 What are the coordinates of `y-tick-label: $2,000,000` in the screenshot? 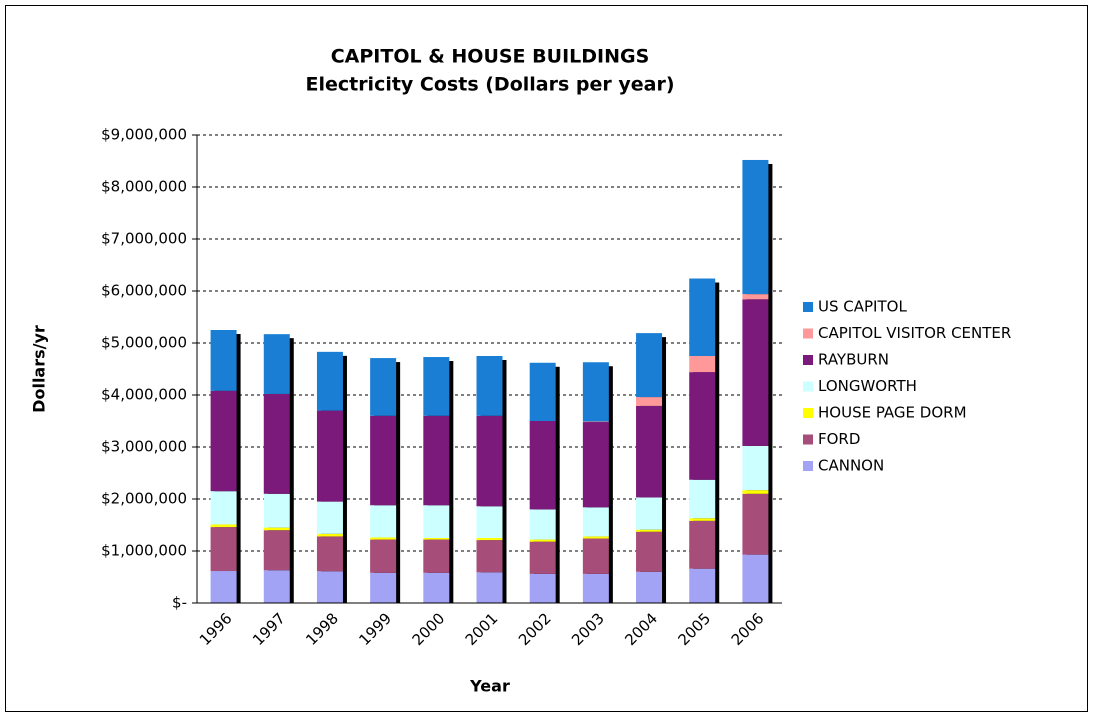 It's located at (144, 499).